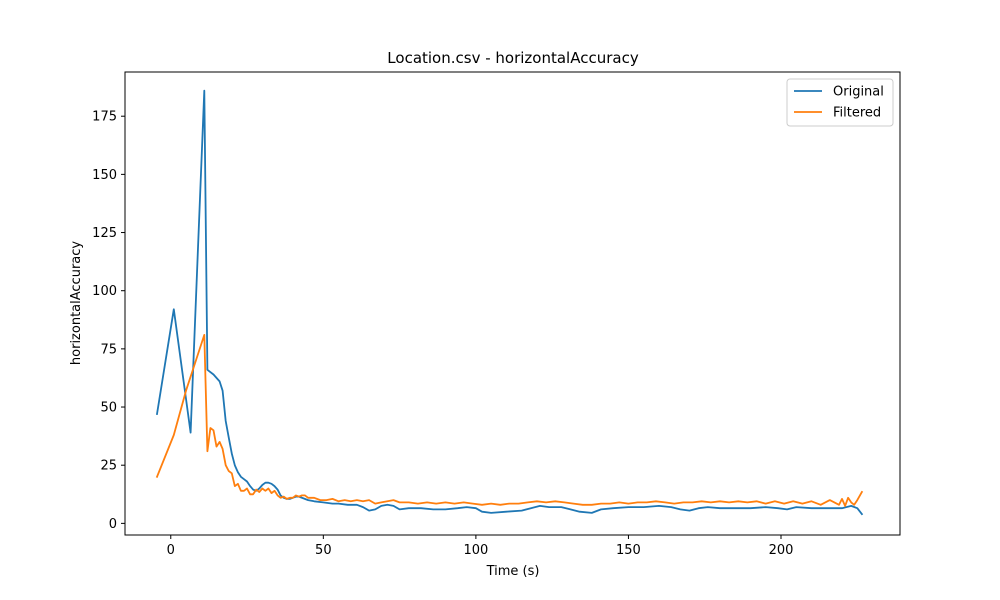 Image resolution: width=1000 pixels, height=600 pixels. Describe the element at coordinates (513, 58) in the screenshot. I see `chart-title: Location.csv - horizontalAccuracy` at that location.